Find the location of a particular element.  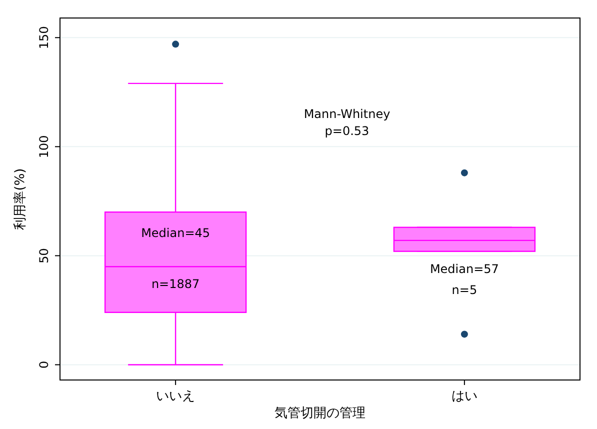

annotation: n=1887 is located at coordinates (175, 284).